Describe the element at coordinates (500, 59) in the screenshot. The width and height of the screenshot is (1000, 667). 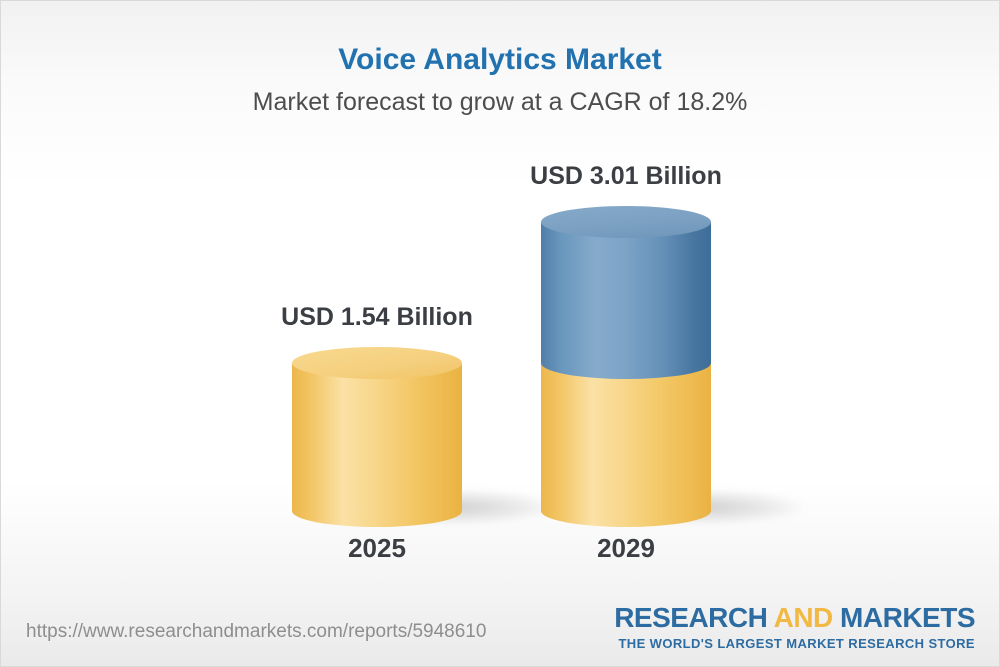
I see `chart-title: Voice Analytics Market` at that location.